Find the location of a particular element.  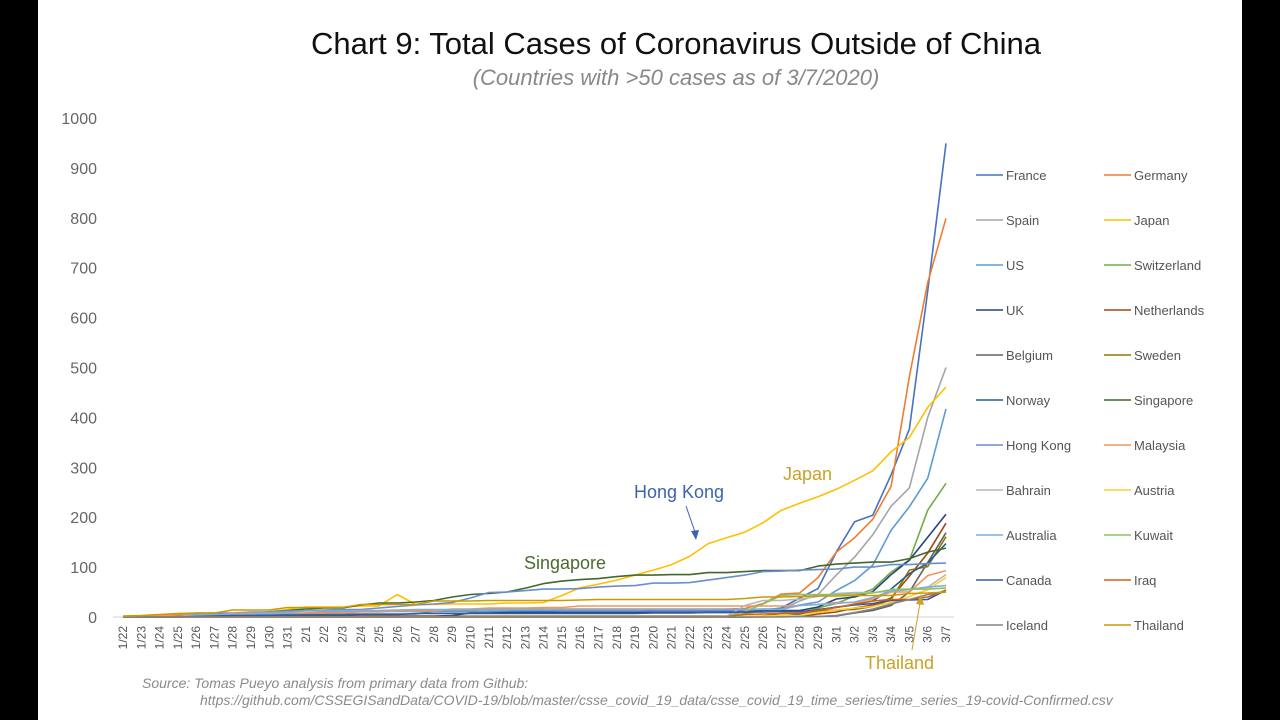

x-tick-label: 2/27 is located at coordinates (781, 638).